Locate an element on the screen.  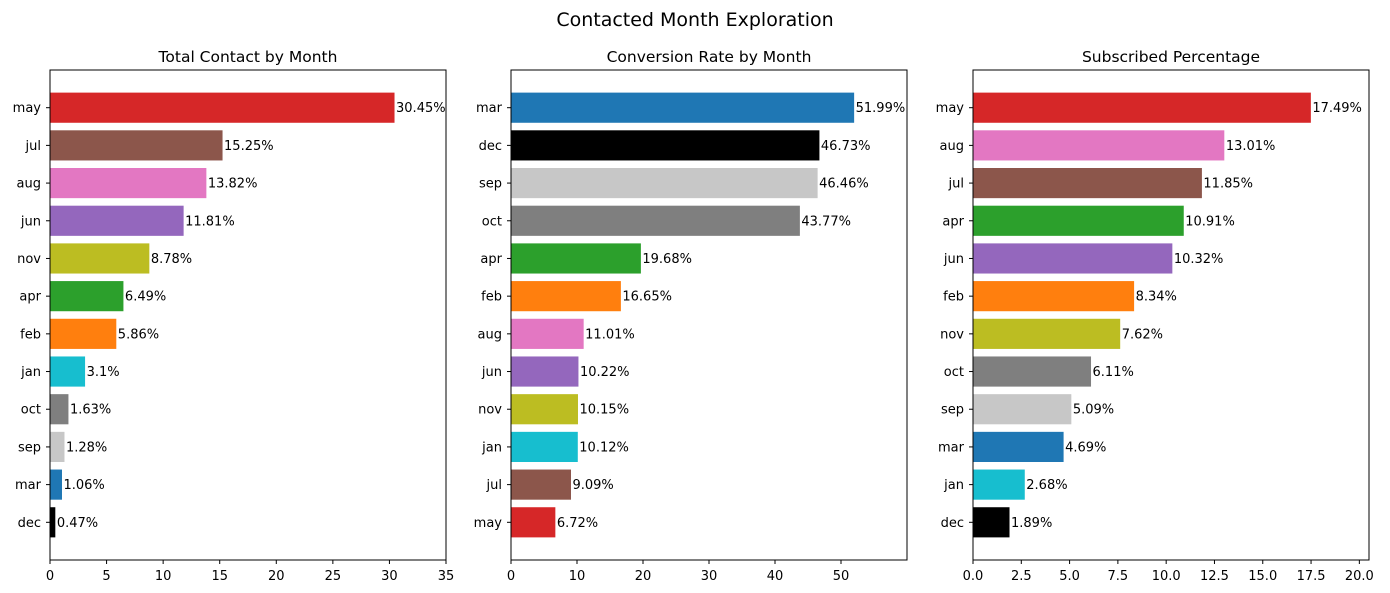
data-label-jan: 10.12% is located at coordinates (604, 447).